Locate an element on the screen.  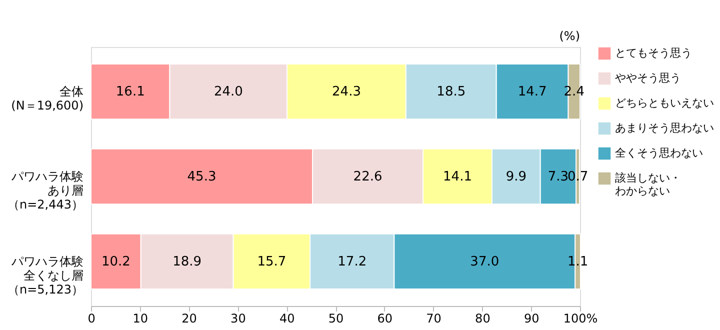
legend-label: とてもそう思う is located at coordinates (653, 53).